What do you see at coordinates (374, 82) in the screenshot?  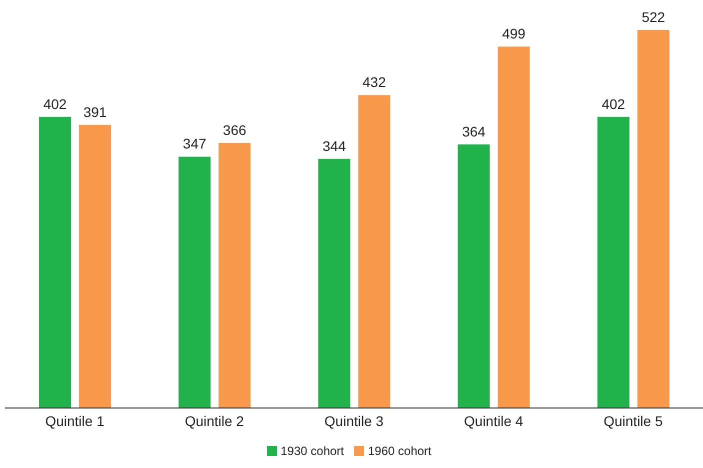 I see `data-label: 432` at bounding box center [374, 82].